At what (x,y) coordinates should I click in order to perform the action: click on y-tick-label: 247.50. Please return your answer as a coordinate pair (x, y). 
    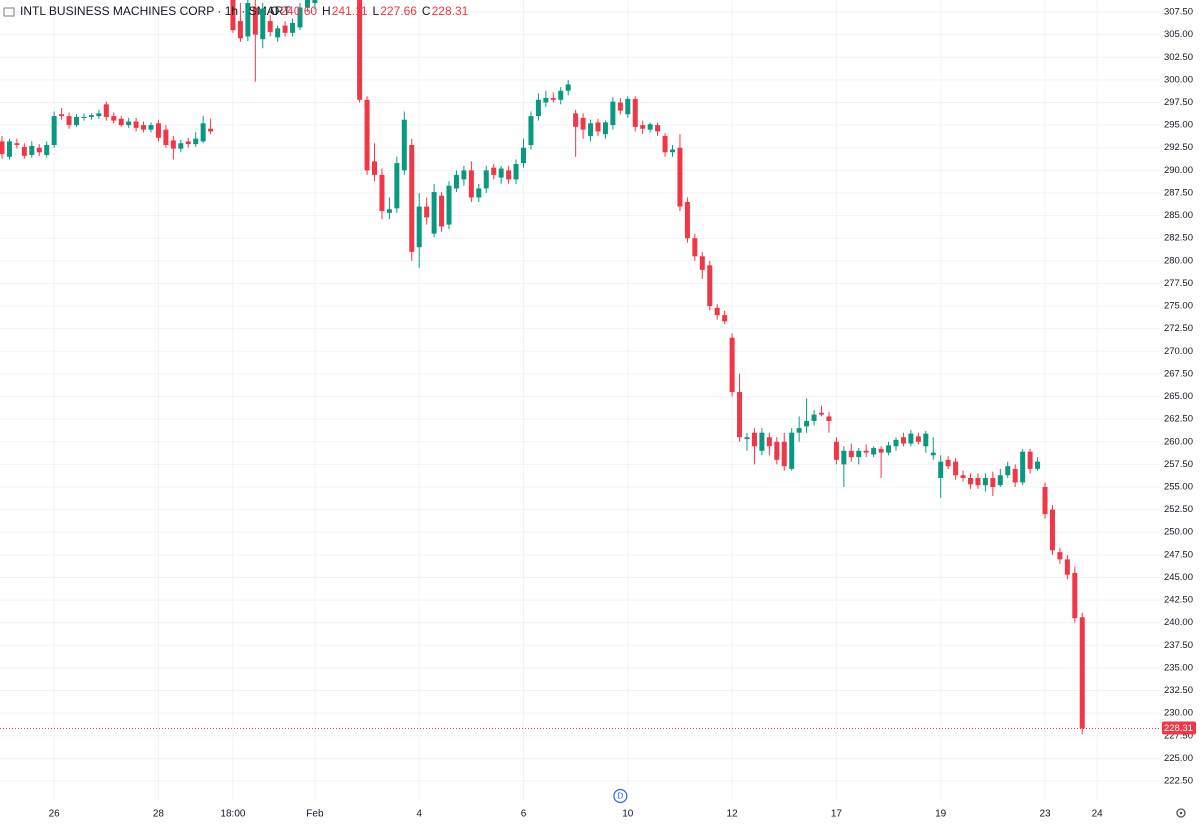
    Looking at the image, I should click on (1178, 554).